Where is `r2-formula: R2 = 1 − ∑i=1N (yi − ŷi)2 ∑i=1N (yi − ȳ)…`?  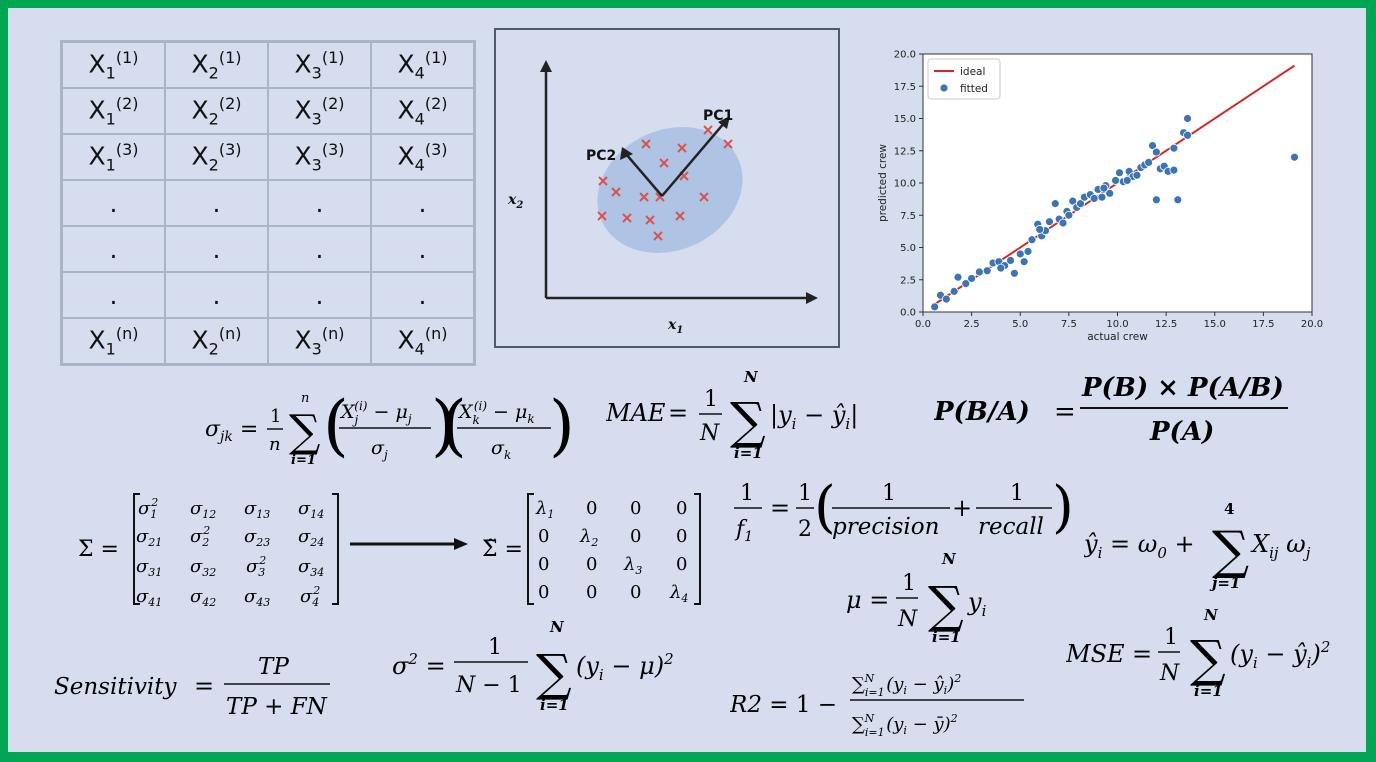 r2-formula: R2 = 1 − ∑i=1N (yi − ŷi)2 ∑i=1N (yi − ȳ)… is located at coordinates (879, 707).